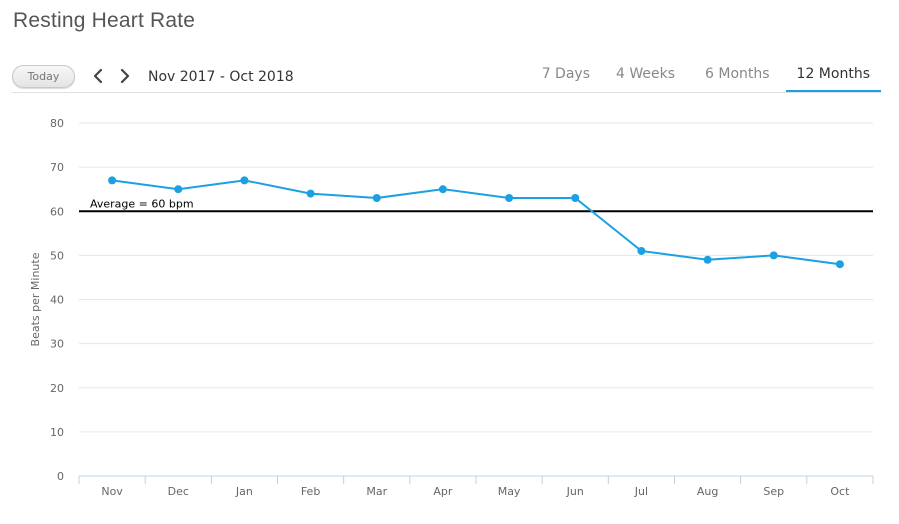 This screenshot has width=899, height=524. I want to click on page-title: Resting Heart Rate, so click(104, 20).